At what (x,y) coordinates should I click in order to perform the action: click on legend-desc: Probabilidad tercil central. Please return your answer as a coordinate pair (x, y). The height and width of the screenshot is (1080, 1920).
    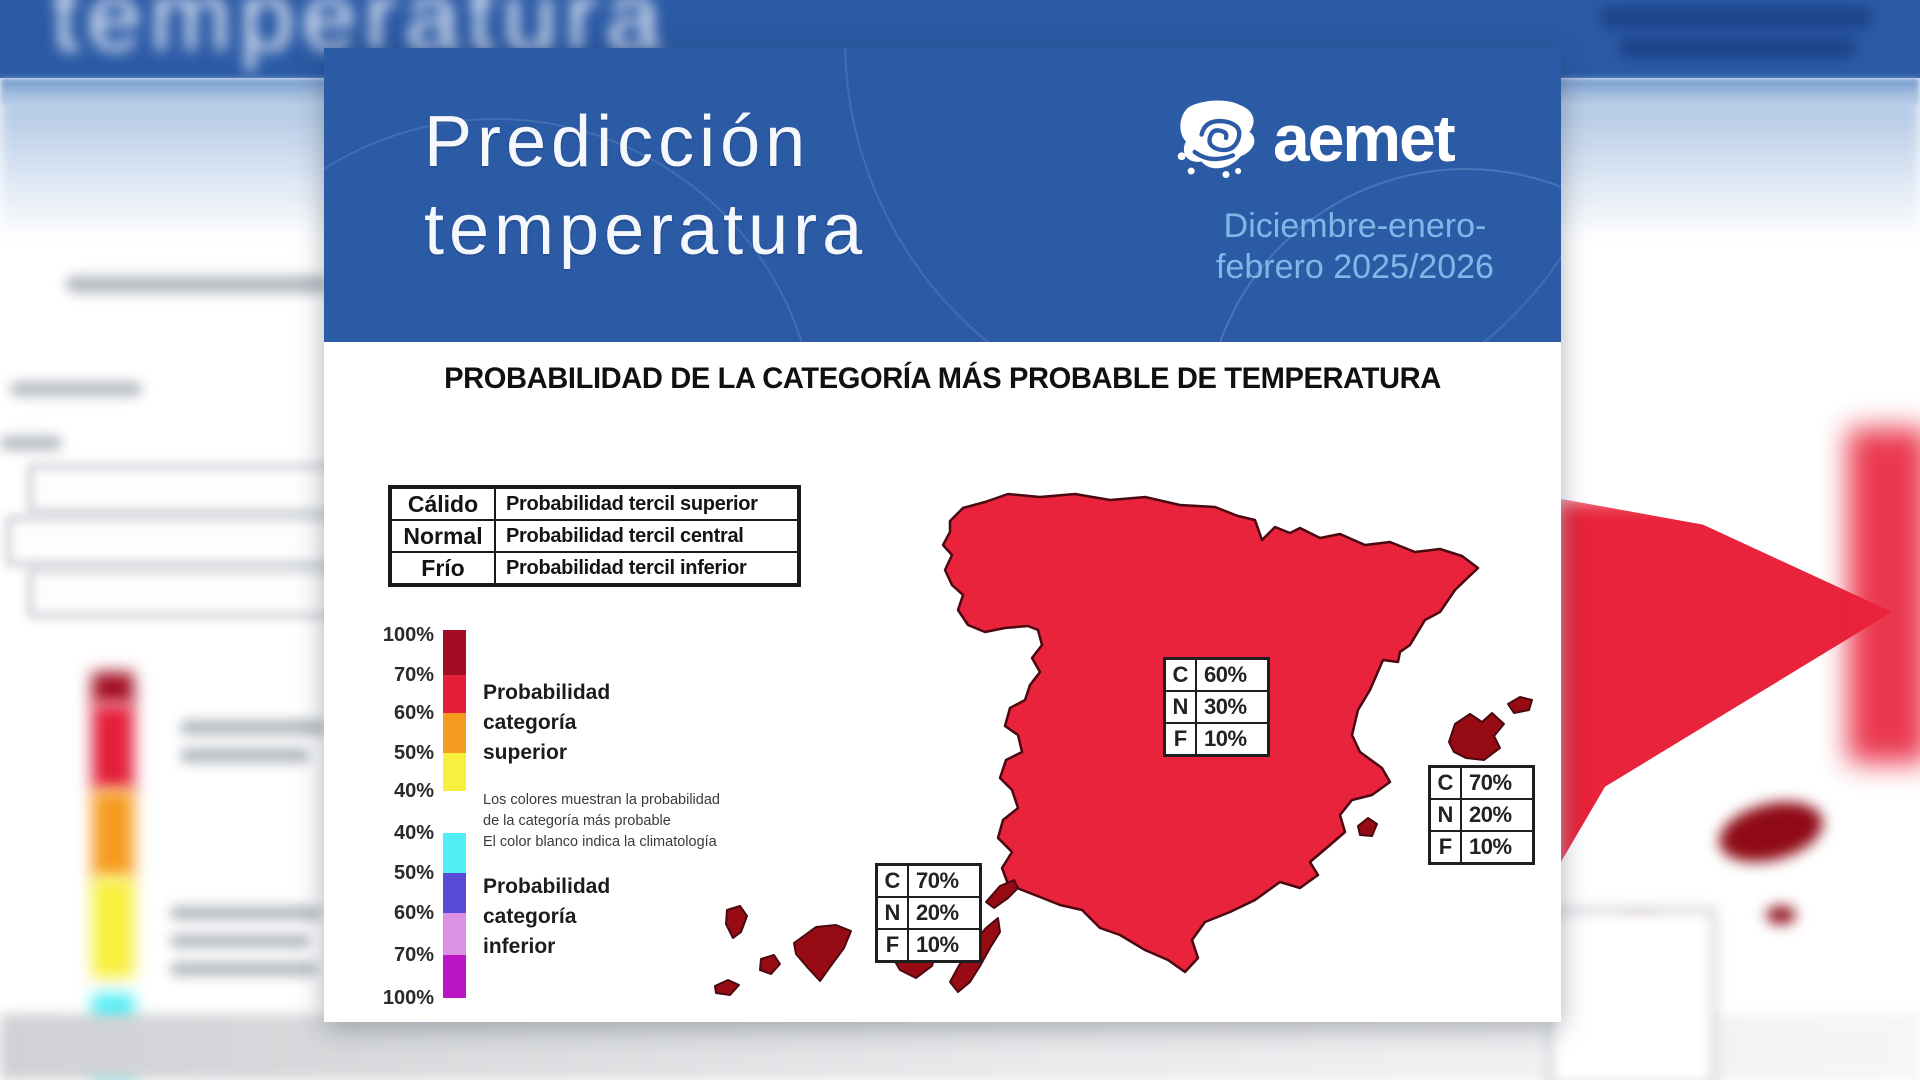
    Looking at the image, I should click on (646, 536).